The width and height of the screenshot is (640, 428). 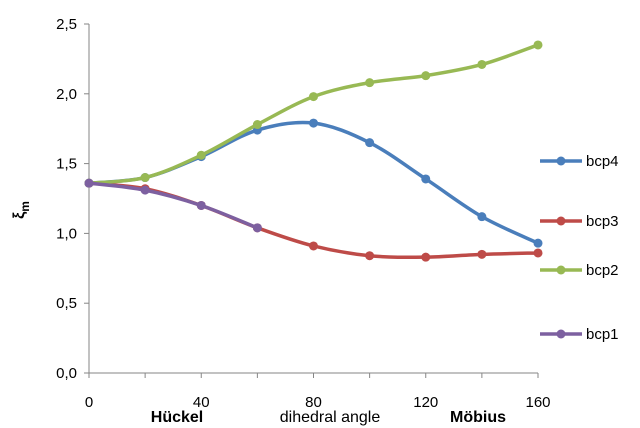 I want to click on legend-item-bcp2: bcp2, so click(x=579, y=270).